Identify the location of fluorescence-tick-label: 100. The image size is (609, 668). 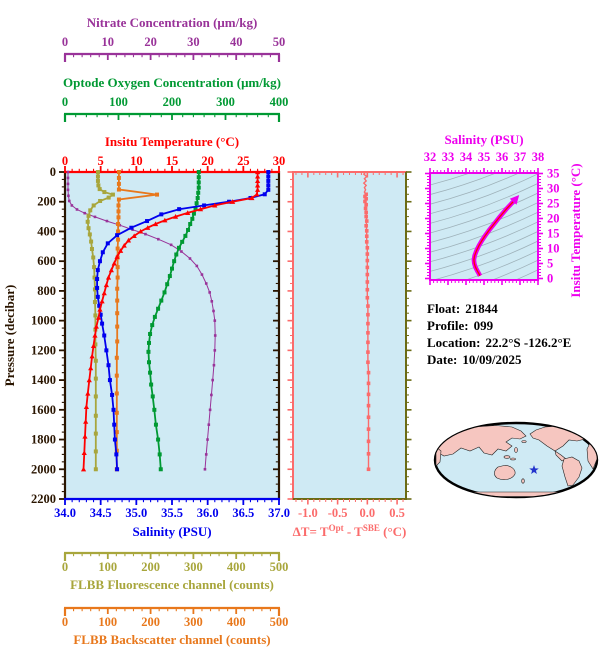
(107, 567).